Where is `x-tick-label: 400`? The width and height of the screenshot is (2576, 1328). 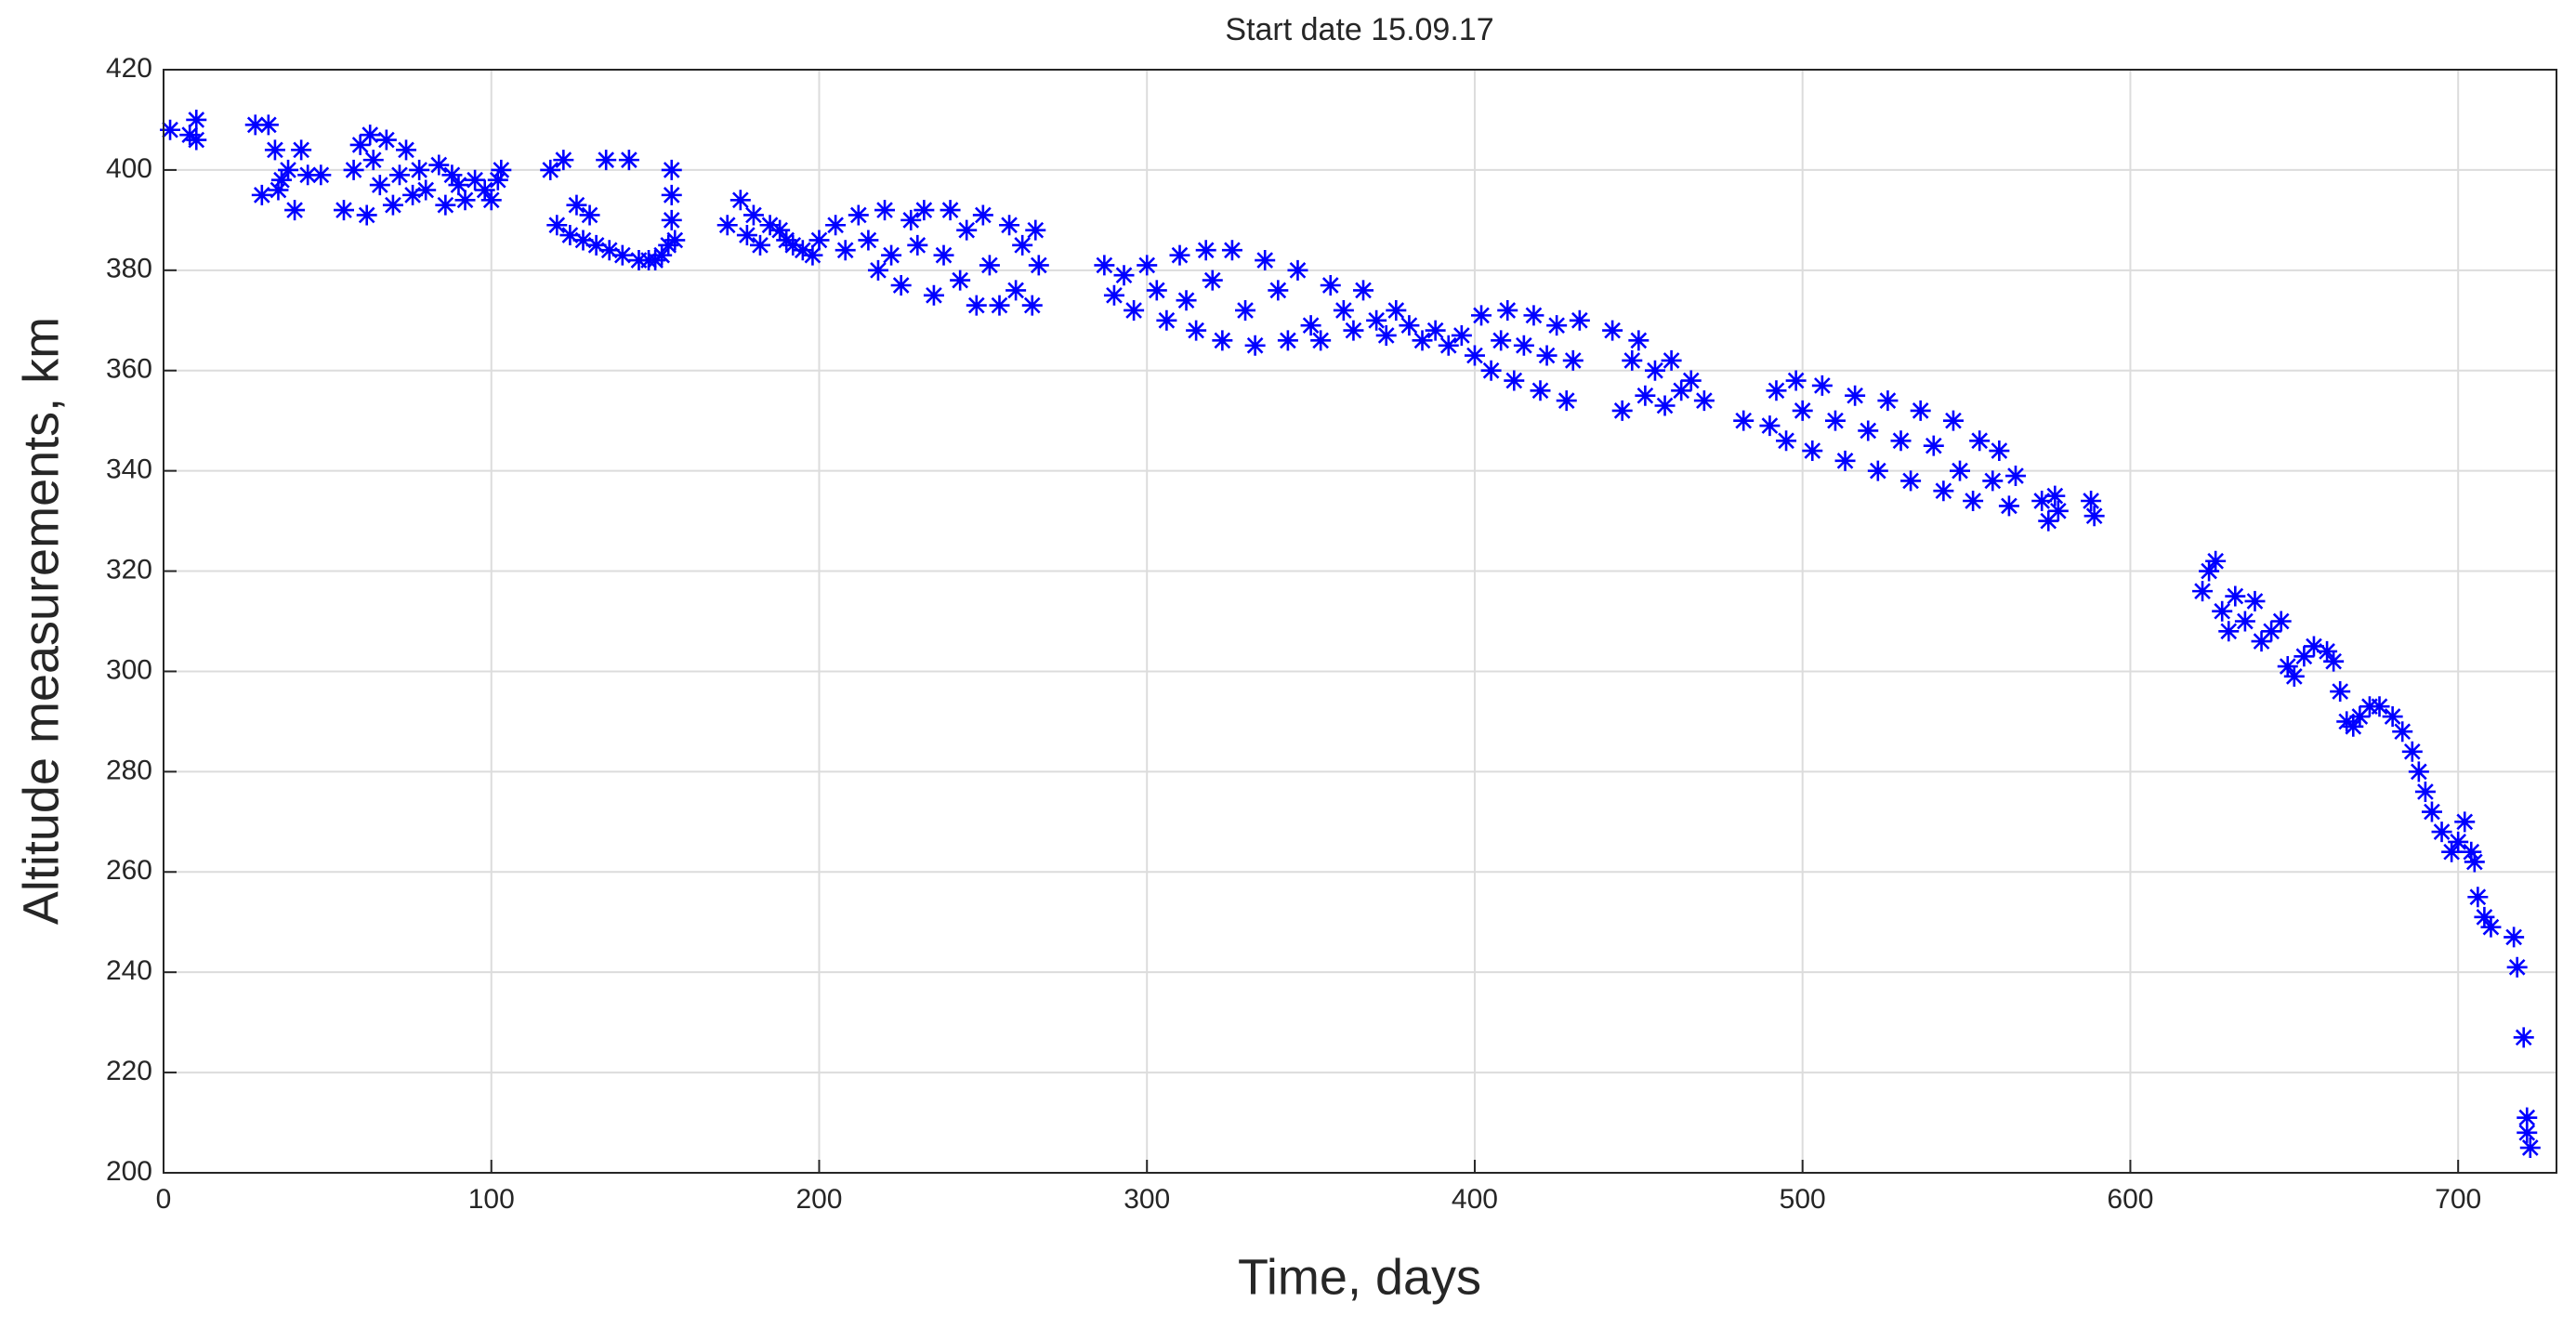 x-tick-label: 400 is located at coordinates (1475, 1199).